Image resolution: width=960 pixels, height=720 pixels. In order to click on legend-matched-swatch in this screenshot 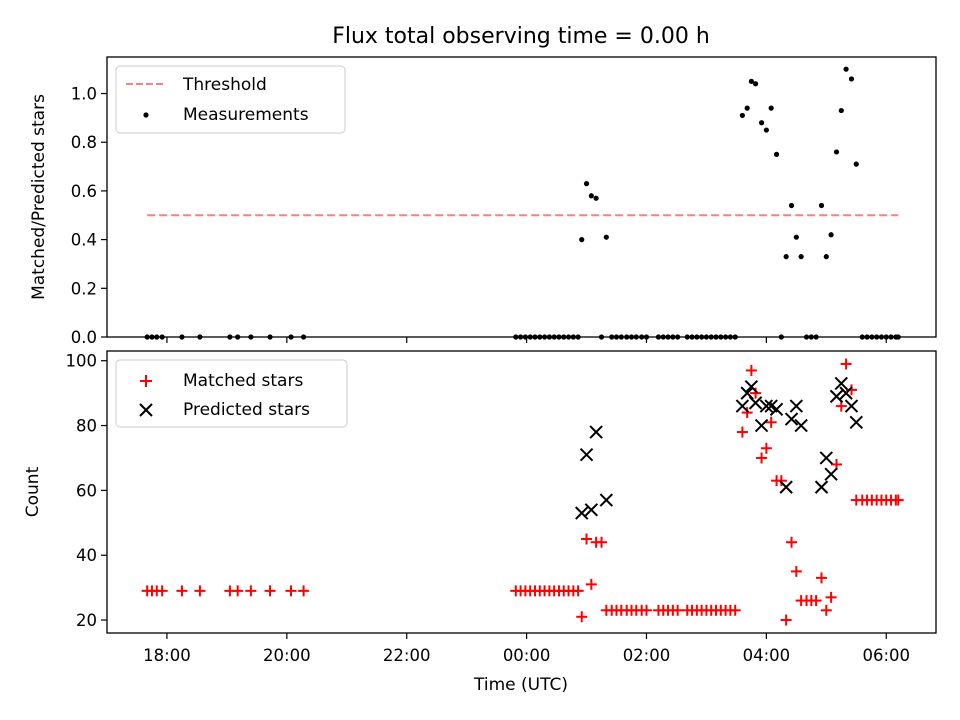, I will do `click(146, 381)`.